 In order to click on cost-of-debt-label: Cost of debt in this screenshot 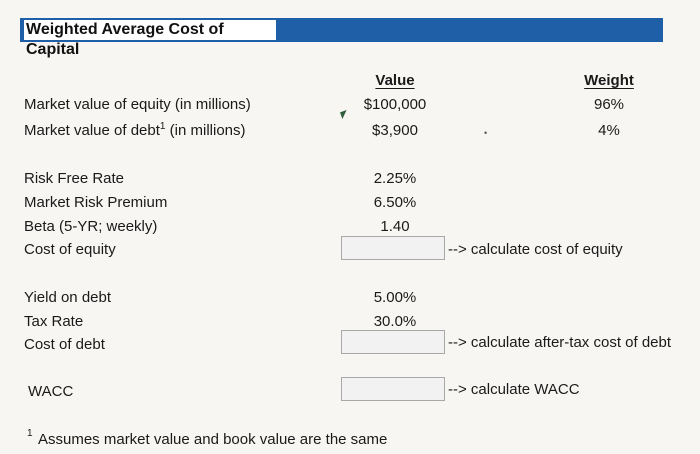, I will do `click(64, 344)`.